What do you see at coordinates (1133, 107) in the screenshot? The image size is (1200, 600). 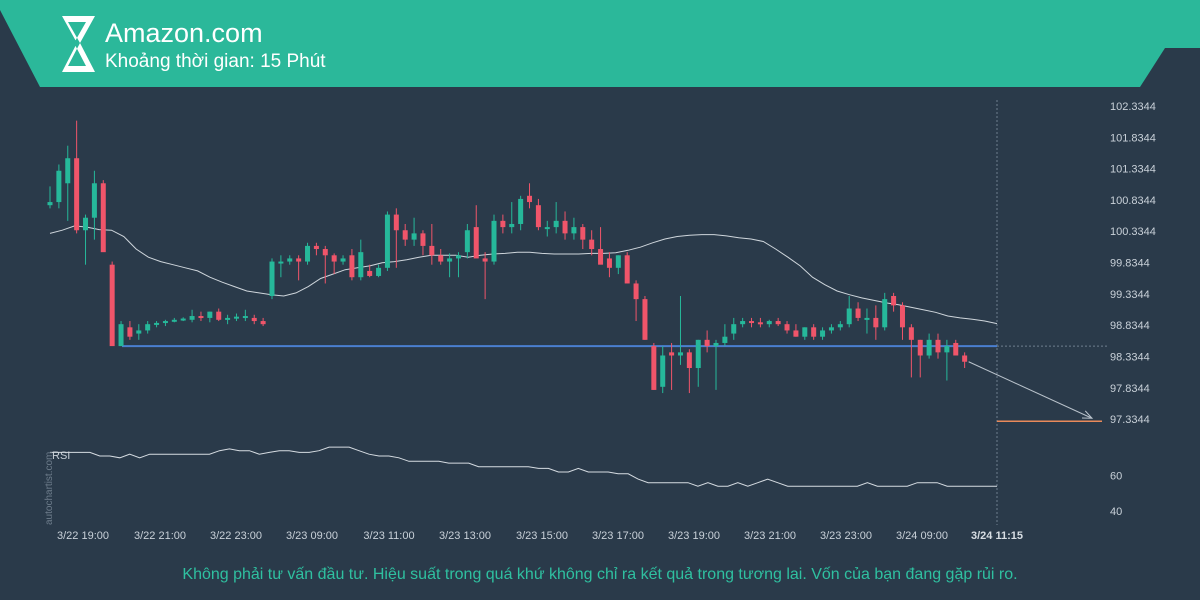 I see `y-tick-label: 102.3344` at bounding box center [1133, 107].